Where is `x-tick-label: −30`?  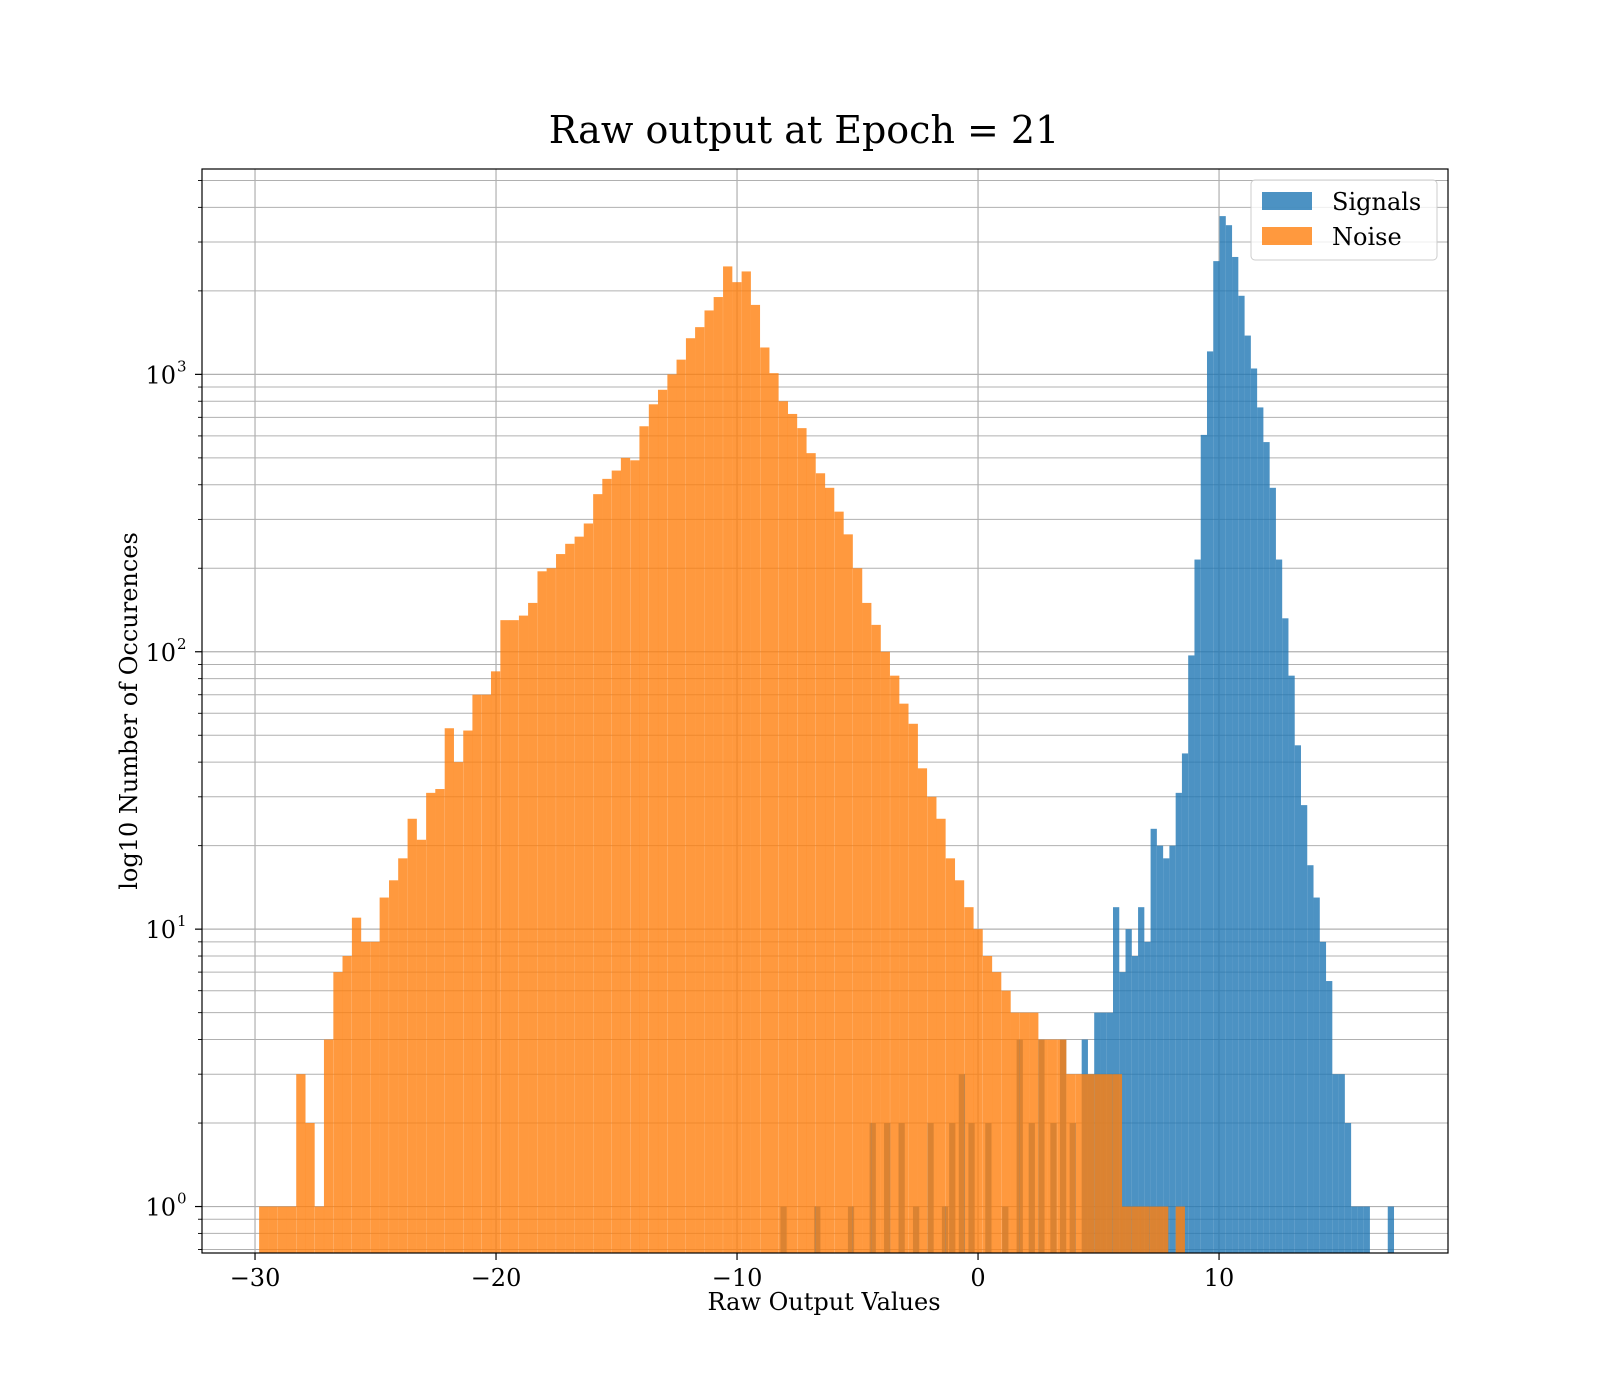 x-tick-label: −30 is located at coordinates (255, 1278).